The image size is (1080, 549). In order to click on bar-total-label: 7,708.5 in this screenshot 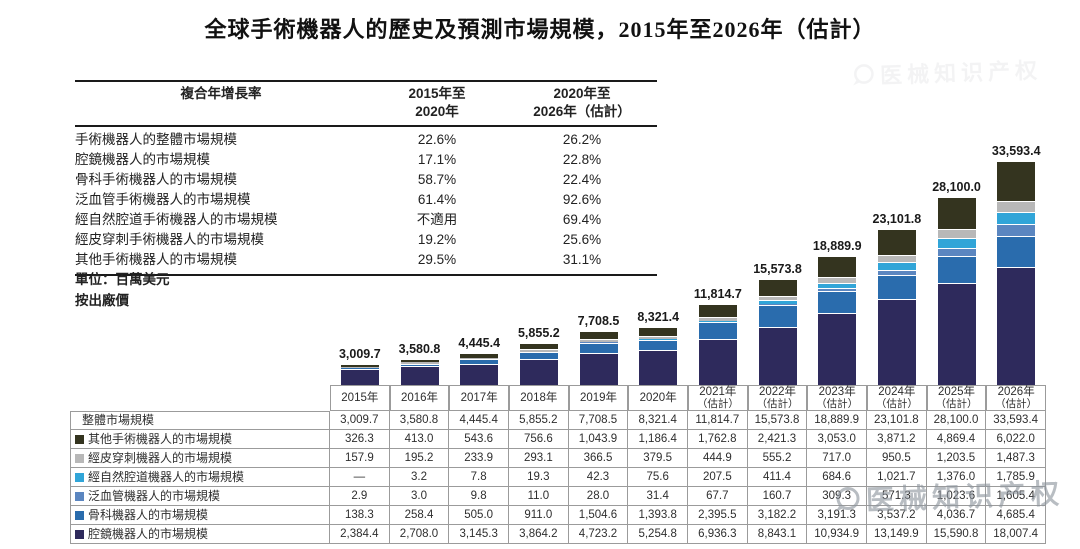, I will do `click(598, 321)`.